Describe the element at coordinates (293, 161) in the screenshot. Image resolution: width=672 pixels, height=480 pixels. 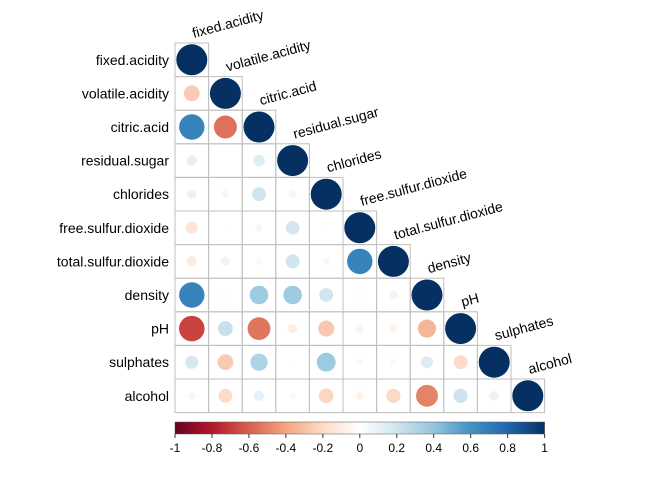
I see `correlation-circle-residual.sugar-residual.sugar` at that location.